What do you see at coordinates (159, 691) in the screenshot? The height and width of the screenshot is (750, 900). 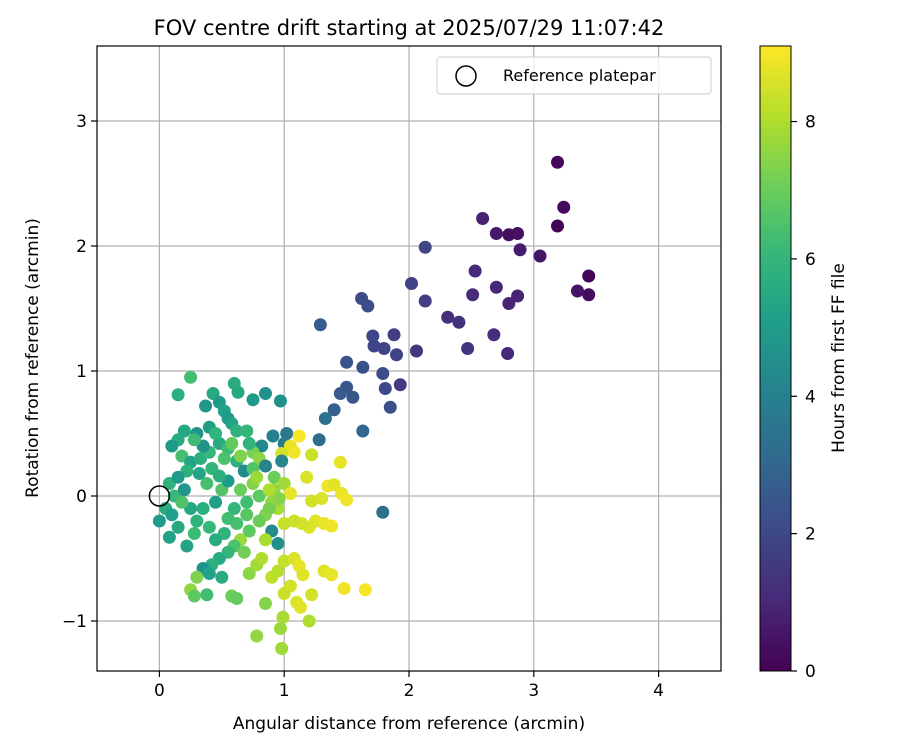 I see `x-tick-label: 0` at bounding box center [159, 691].